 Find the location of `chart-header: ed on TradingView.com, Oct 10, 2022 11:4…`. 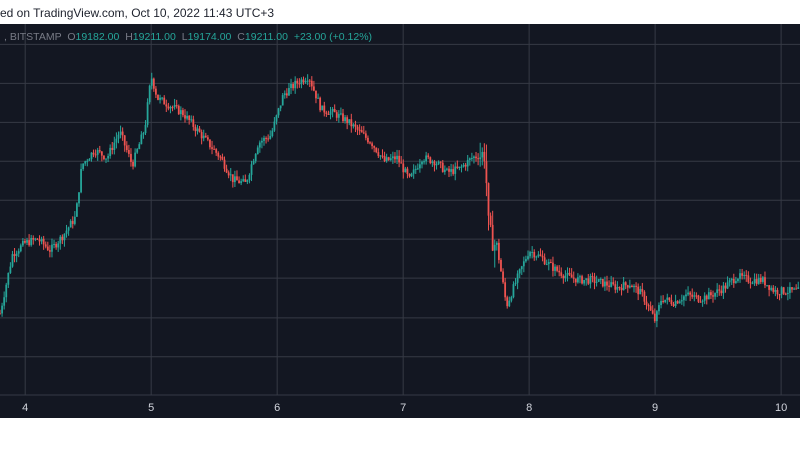

chart-header: ed on TradingView.com, Oct 10, 2022 11:4… is located at coordinates (400, 12).